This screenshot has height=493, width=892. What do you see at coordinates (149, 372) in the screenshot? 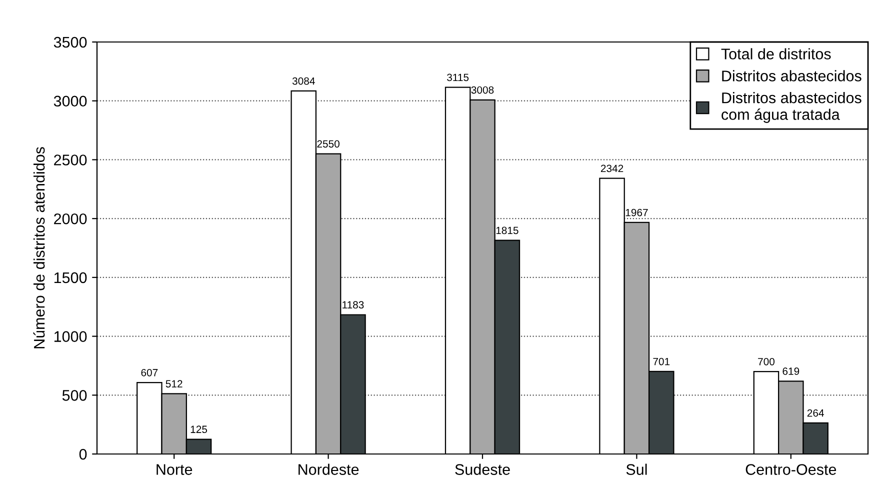
I see `data-label: 607` at bounding box center [149, 372].